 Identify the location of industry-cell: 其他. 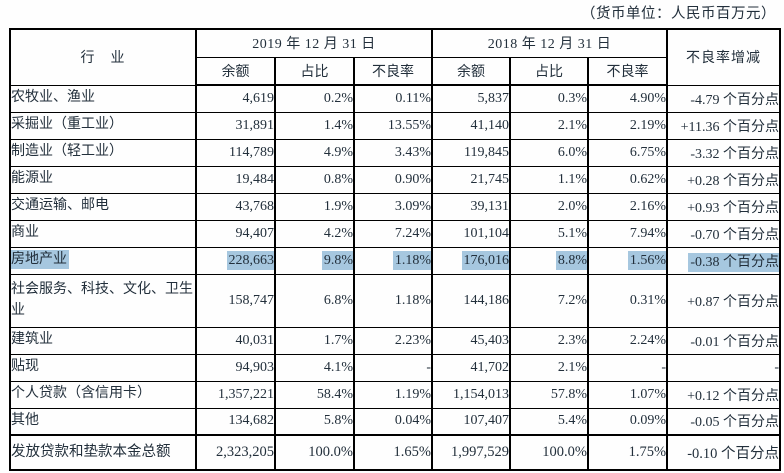
(102, 421).